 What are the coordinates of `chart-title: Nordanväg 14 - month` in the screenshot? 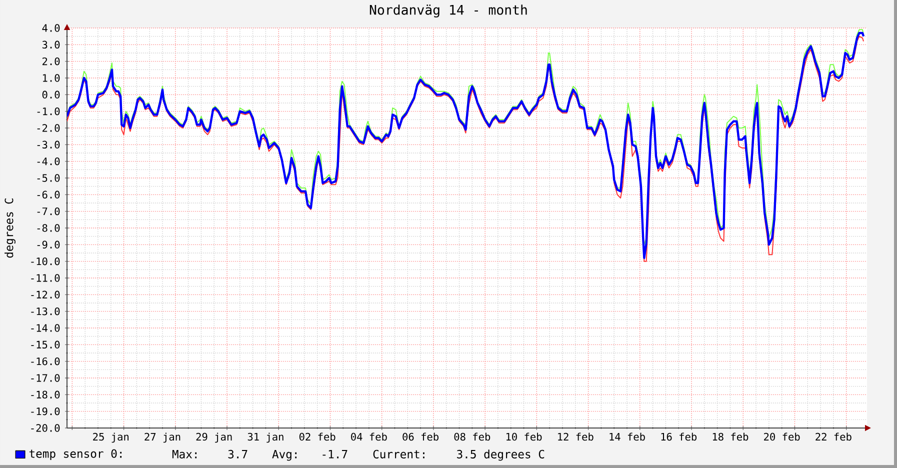 It's located at (448, 11).